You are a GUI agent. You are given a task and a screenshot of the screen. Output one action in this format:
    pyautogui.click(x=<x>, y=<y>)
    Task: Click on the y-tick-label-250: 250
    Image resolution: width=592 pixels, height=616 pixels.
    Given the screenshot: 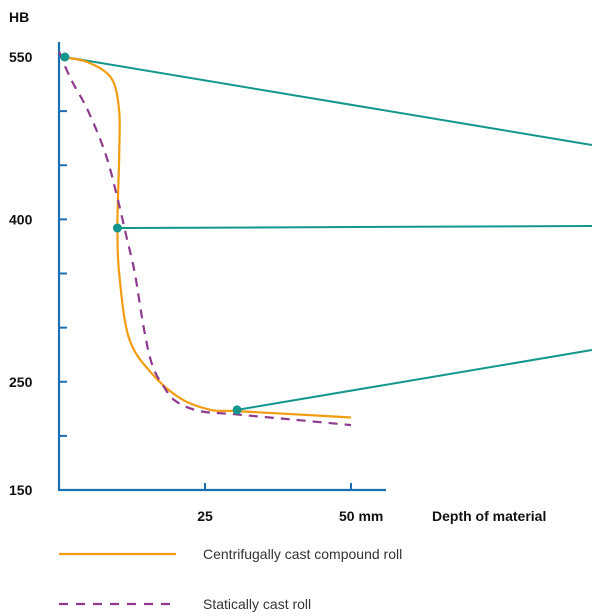 What is the action you would take?
    pyautogui.click(x=21, y=382)
    